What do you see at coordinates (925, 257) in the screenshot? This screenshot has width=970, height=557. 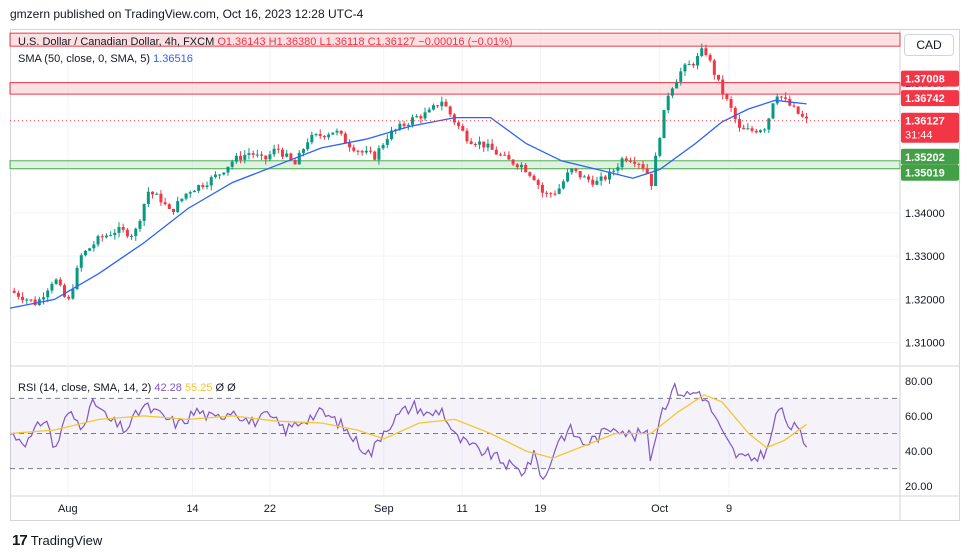 I see `price-tick-label: 1.33000` at bounding box center [925, 257].